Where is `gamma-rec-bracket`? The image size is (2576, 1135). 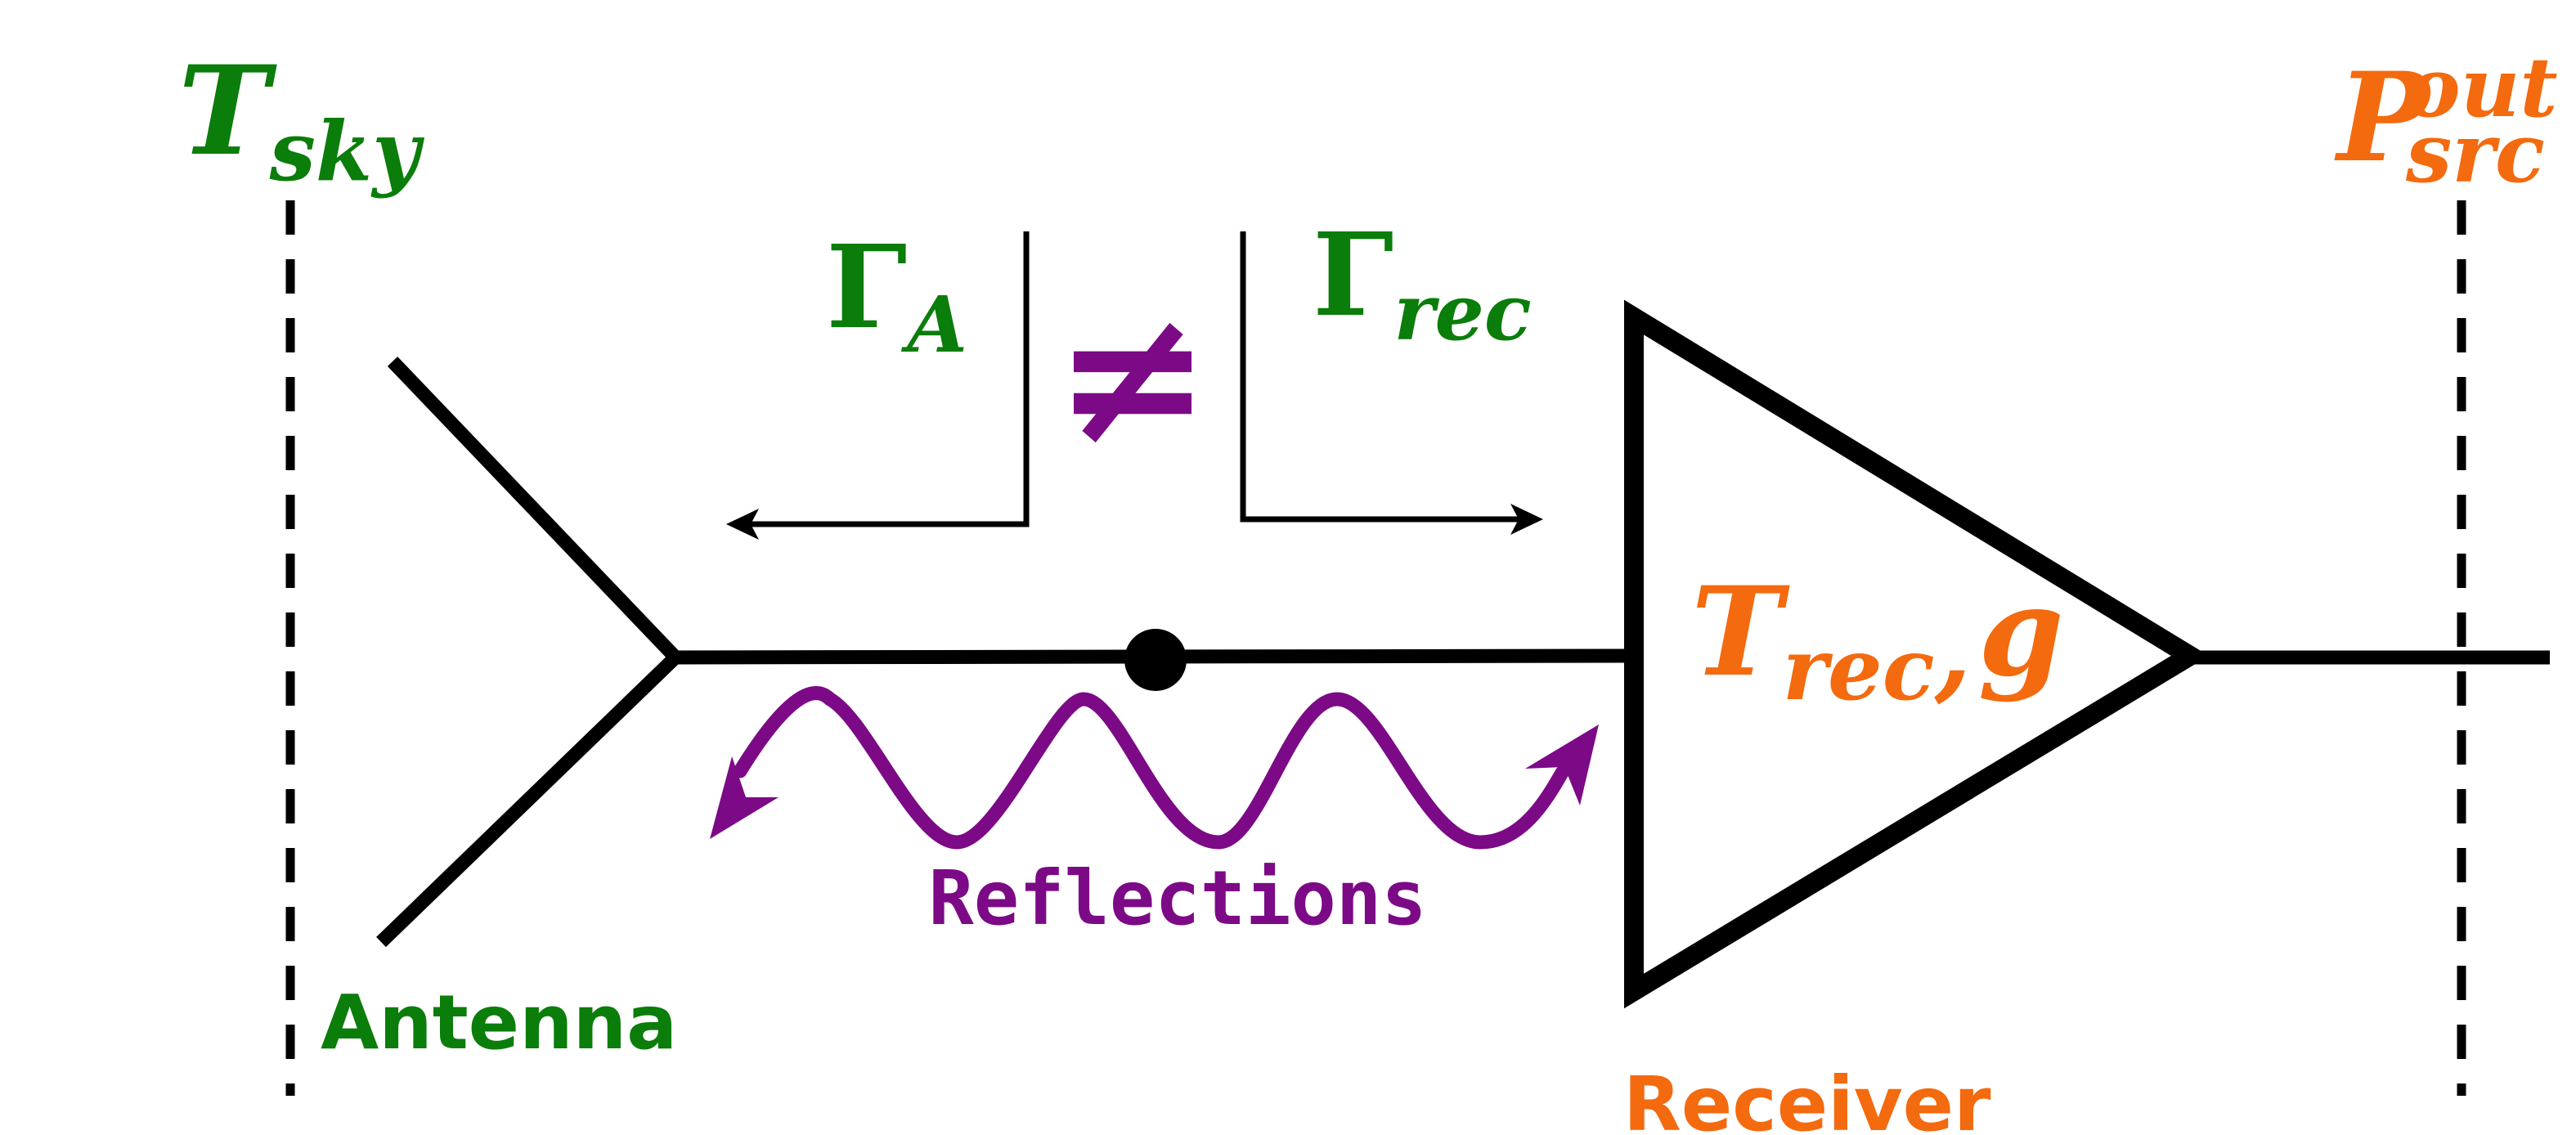 gamma-rec-bracket is located at coordinates (1391, 383).